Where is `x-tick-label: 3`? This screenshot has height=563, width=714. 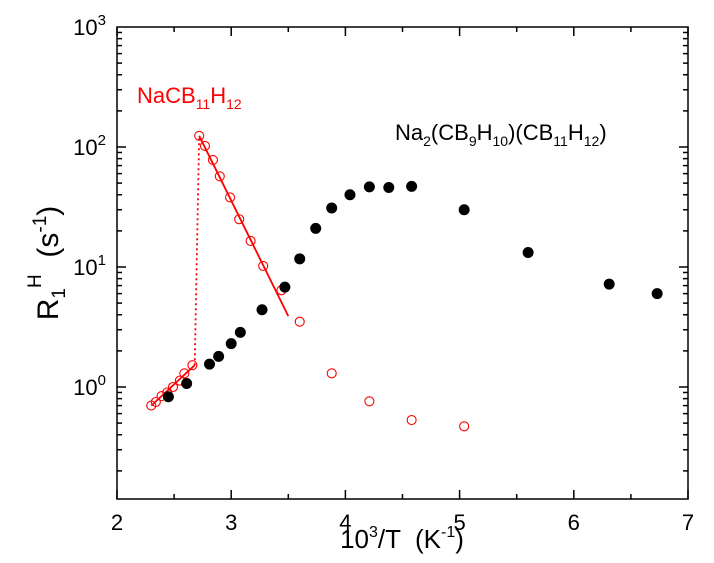 x-tick-label: 3 is located at coordinates (231, 522).